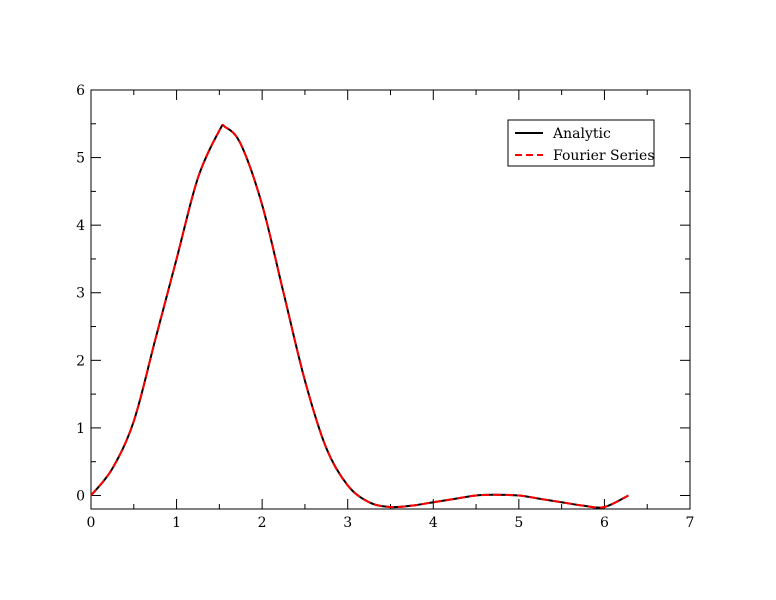  Describe the element at coordinates (347, 523) in the screenshot. I see `x-tick-label: 3` at that location.